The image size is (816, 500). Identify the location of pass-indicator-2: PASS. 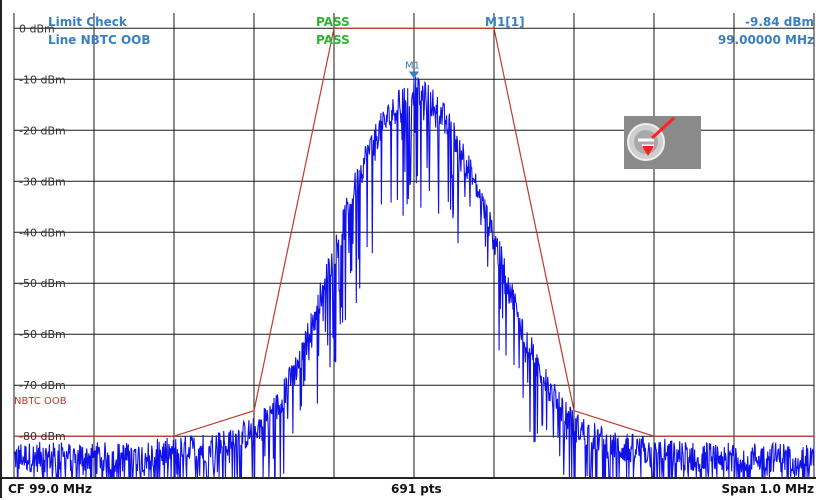
(333, 40).